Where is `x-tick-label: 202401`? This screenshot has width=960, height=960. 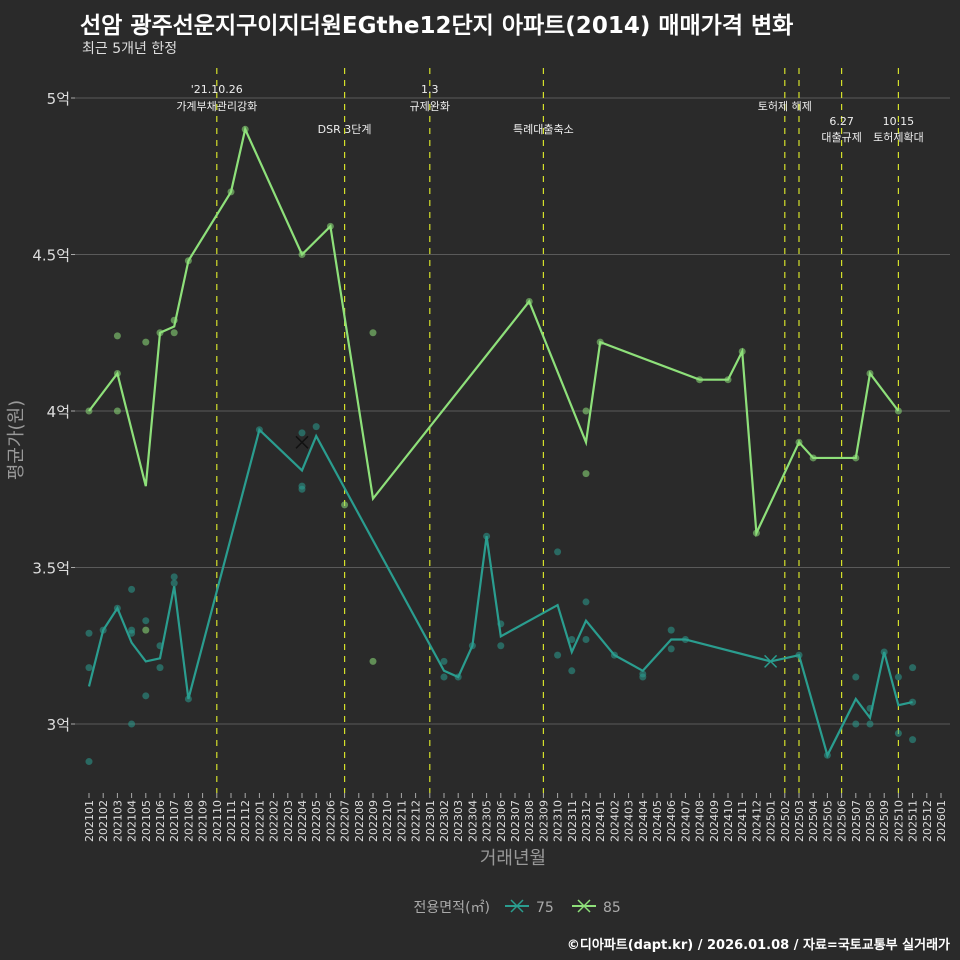 x-tick-label: 202401 is located at coordinates (600, 821).